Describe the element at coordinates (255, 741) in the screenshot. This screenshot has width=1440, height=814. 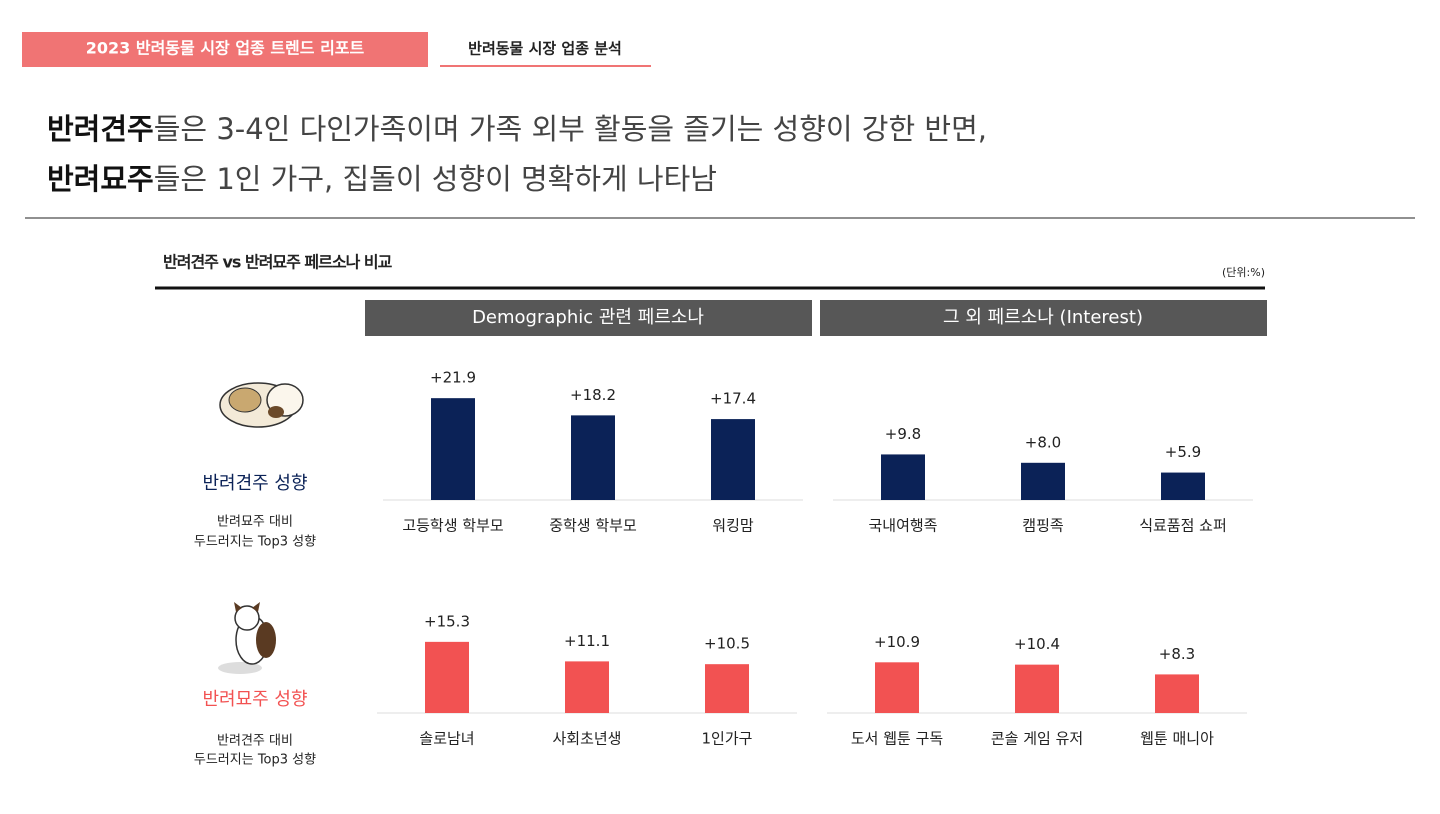
I see `row-note: 반려견주 대비` at that location.